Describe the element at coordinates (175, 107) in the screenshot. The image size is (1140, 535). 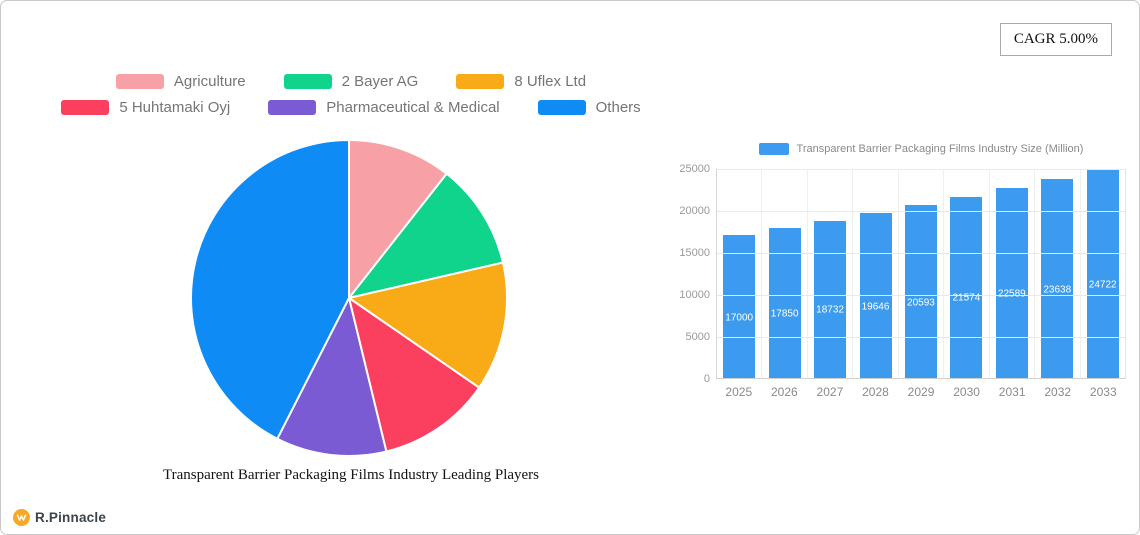
I see `legend-label: 5 Huhtamaki Oyj` at that location.